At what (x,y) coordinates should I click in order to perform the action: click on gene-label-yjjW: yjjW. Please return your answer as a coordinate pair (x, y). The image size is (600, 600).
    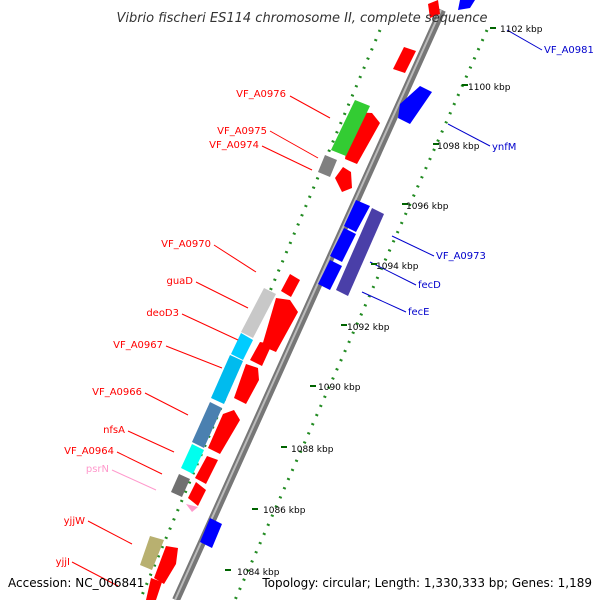
    Looking at the image, I should click on (74, 521).